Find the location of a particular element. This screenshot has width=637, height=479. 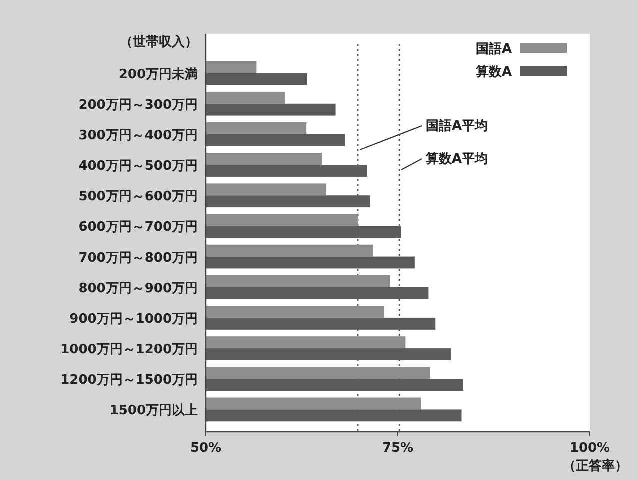

x-tick-label: 100% is located at coordinates (590, 448).